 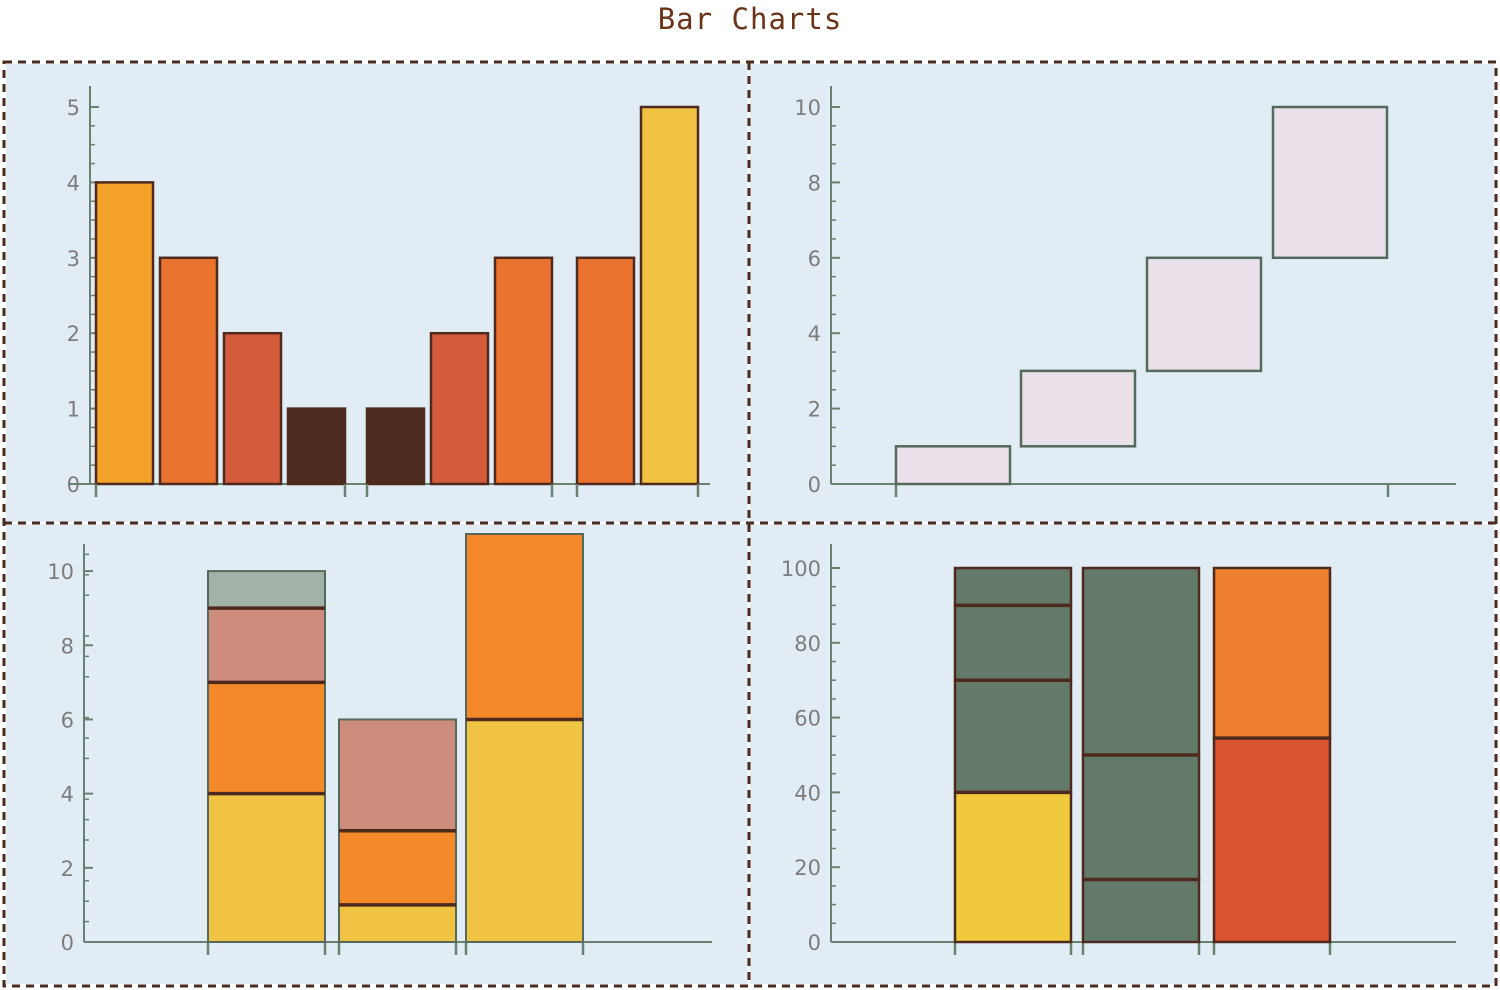 What do you see at coordinates (73, 410) in the screenshot?
I see `y-tick-label: 1` at bounding box center [73, 410].